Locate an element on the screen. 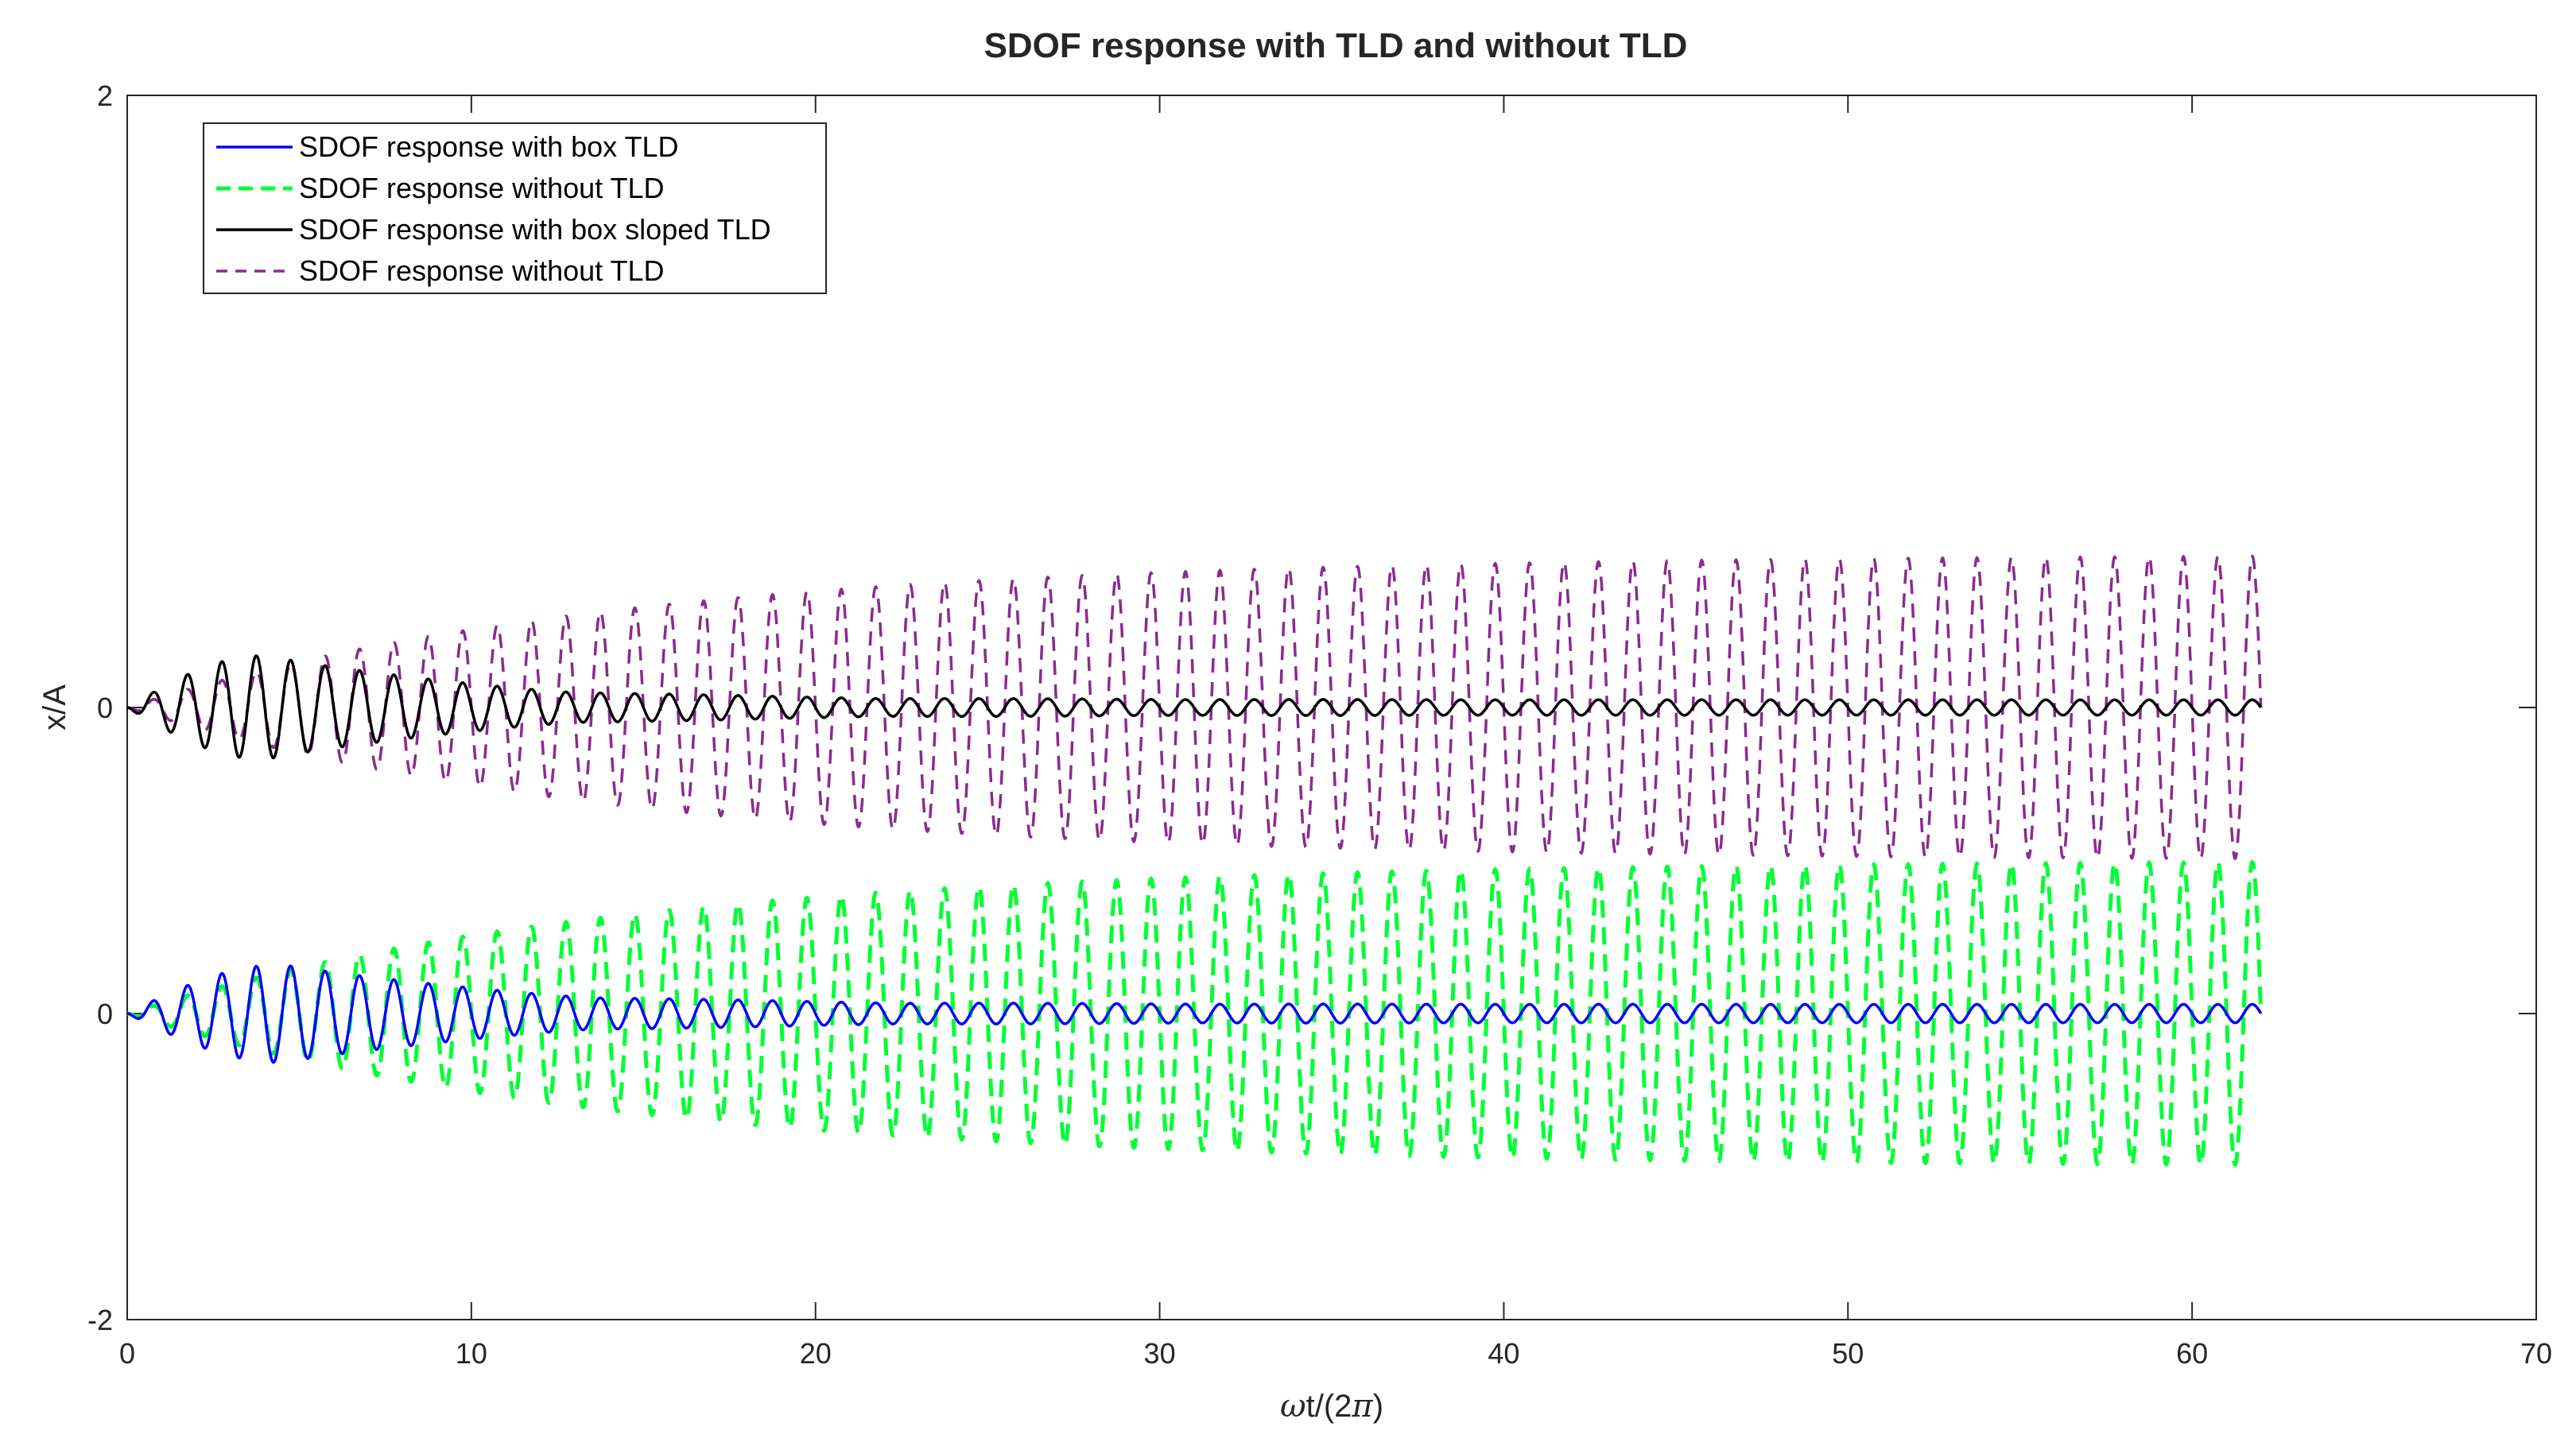 The height and width of the screenshot is (1446, 2576). x-axis-label-close: ) is located at coordinates (1378, 1406).